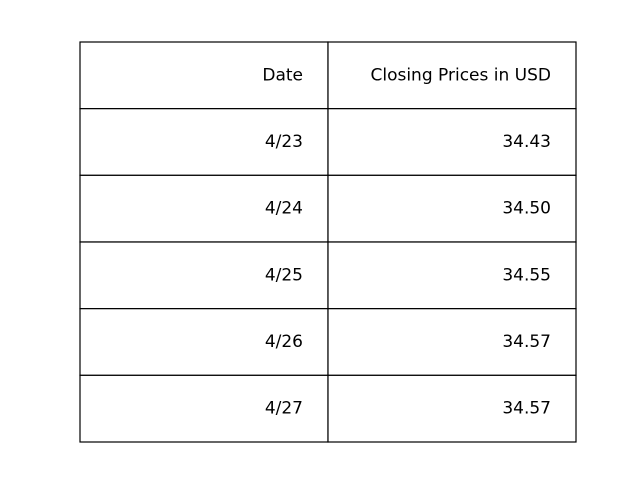  I want to click on date-cell: 4/26, so click(284, 342).